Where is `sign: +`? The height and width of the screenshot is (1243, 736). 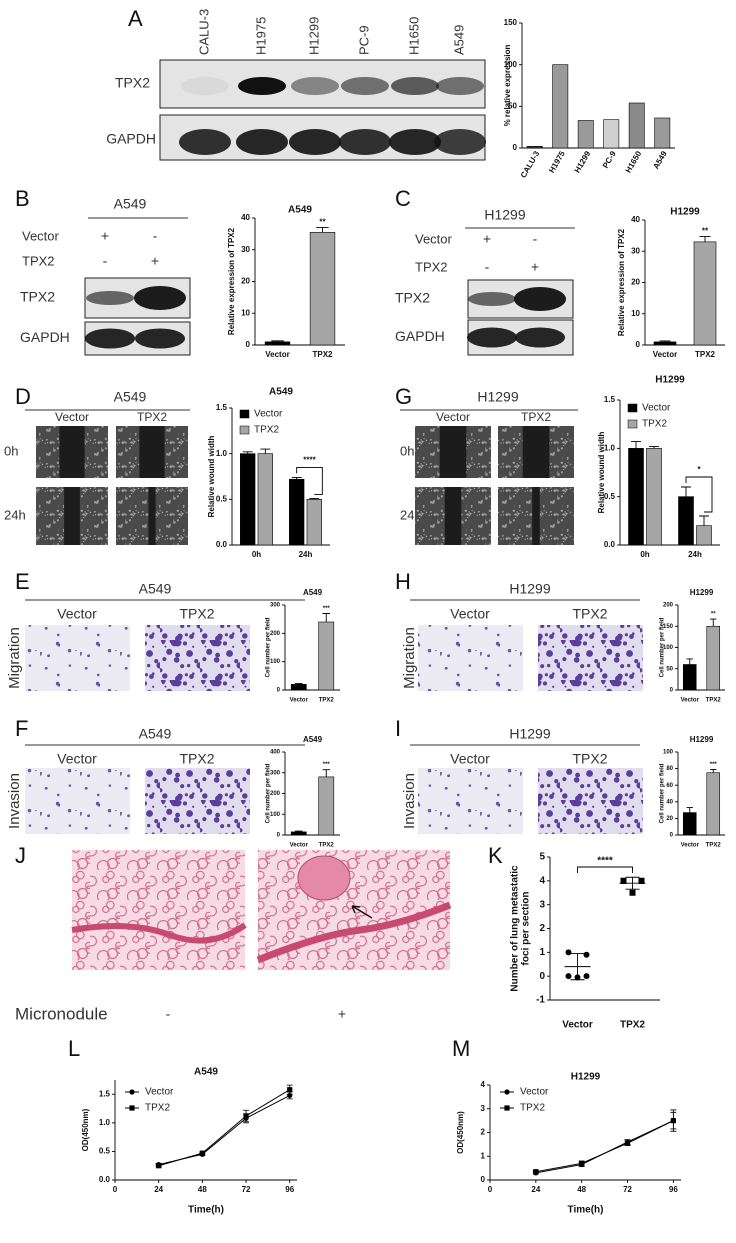 sign: + is located at coordinates (487, 239).